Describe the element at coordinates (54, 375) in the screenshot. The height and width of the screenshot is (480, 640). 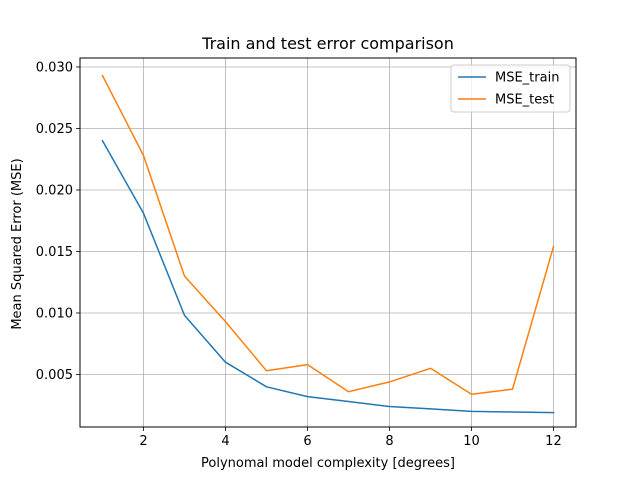
I see `y-tick-label: 0.005` at that location.